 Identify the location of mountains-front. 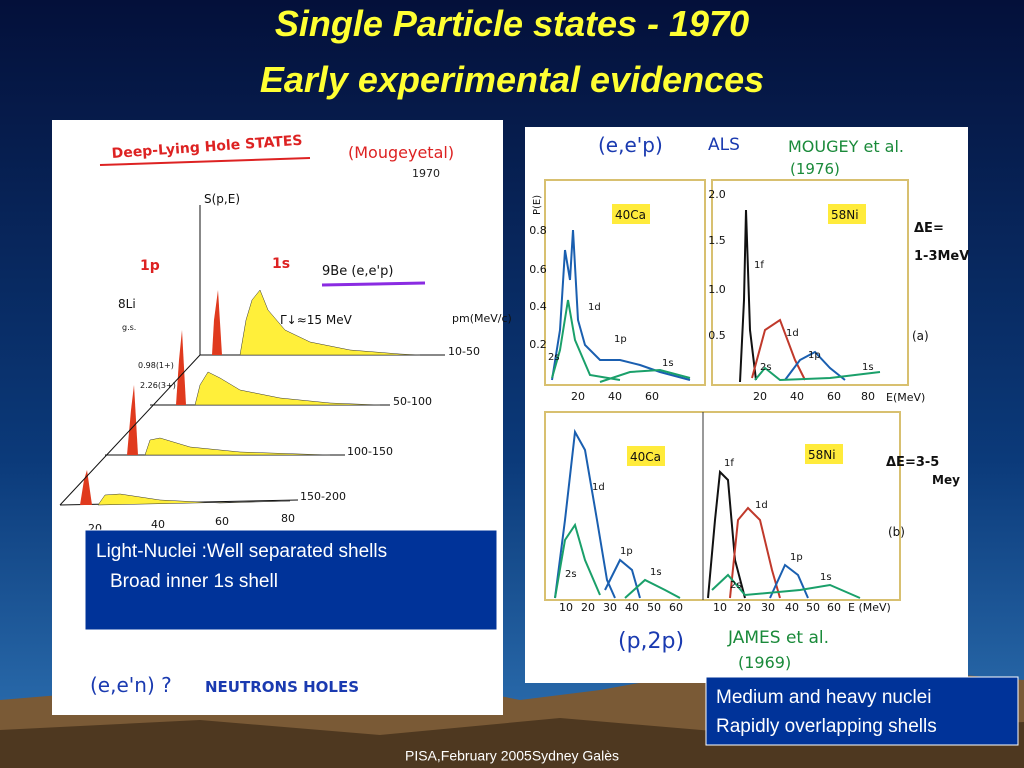
(512, 743).